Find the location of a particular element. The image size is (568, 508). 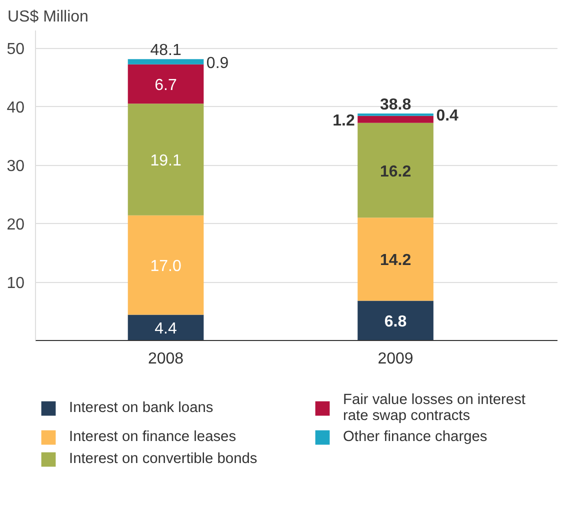

data-label: 0.4 is located at coordinates (447, 116).